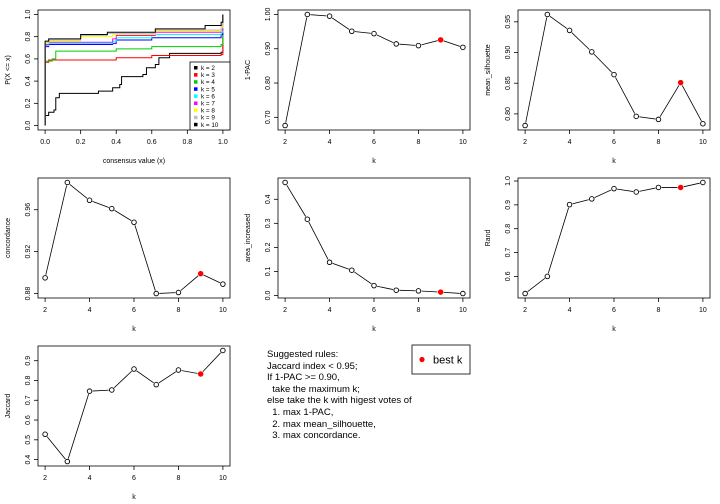  Describe the element at coordinates (508, 205) in the screenshot. I see `y-tick-label: 0.9` at that location.